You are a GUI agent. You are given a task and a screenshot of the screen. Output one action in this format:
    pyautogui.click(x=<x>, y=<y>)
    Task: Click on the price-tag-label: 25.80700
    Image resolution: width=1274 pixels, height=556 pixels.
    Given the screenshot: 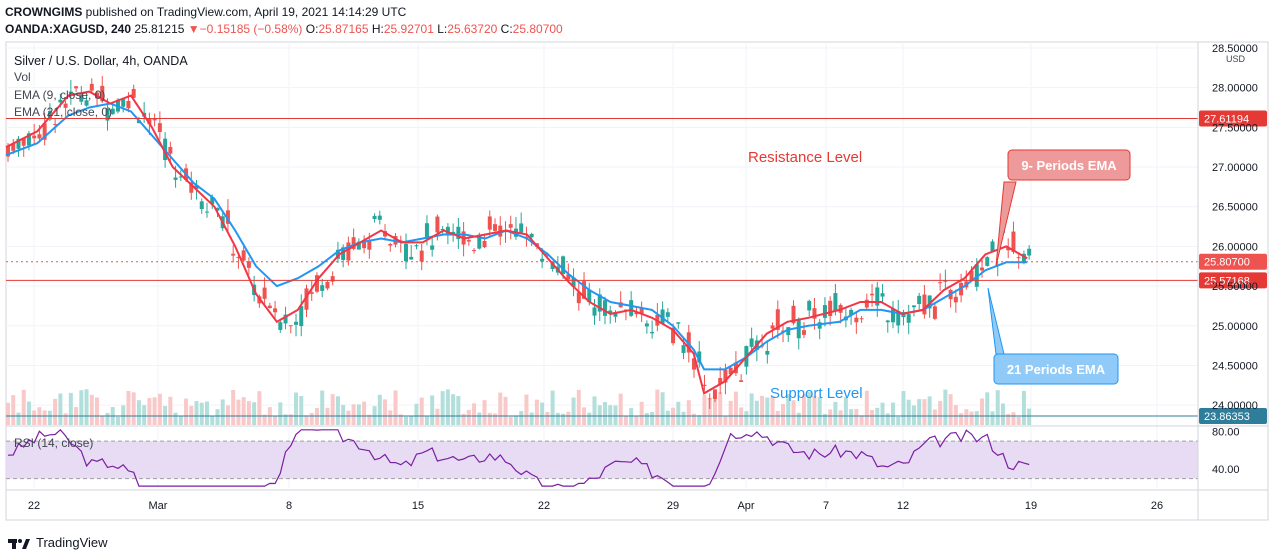 What is the action you would take?
    pyautogui.click(x=1227, y=263)
    